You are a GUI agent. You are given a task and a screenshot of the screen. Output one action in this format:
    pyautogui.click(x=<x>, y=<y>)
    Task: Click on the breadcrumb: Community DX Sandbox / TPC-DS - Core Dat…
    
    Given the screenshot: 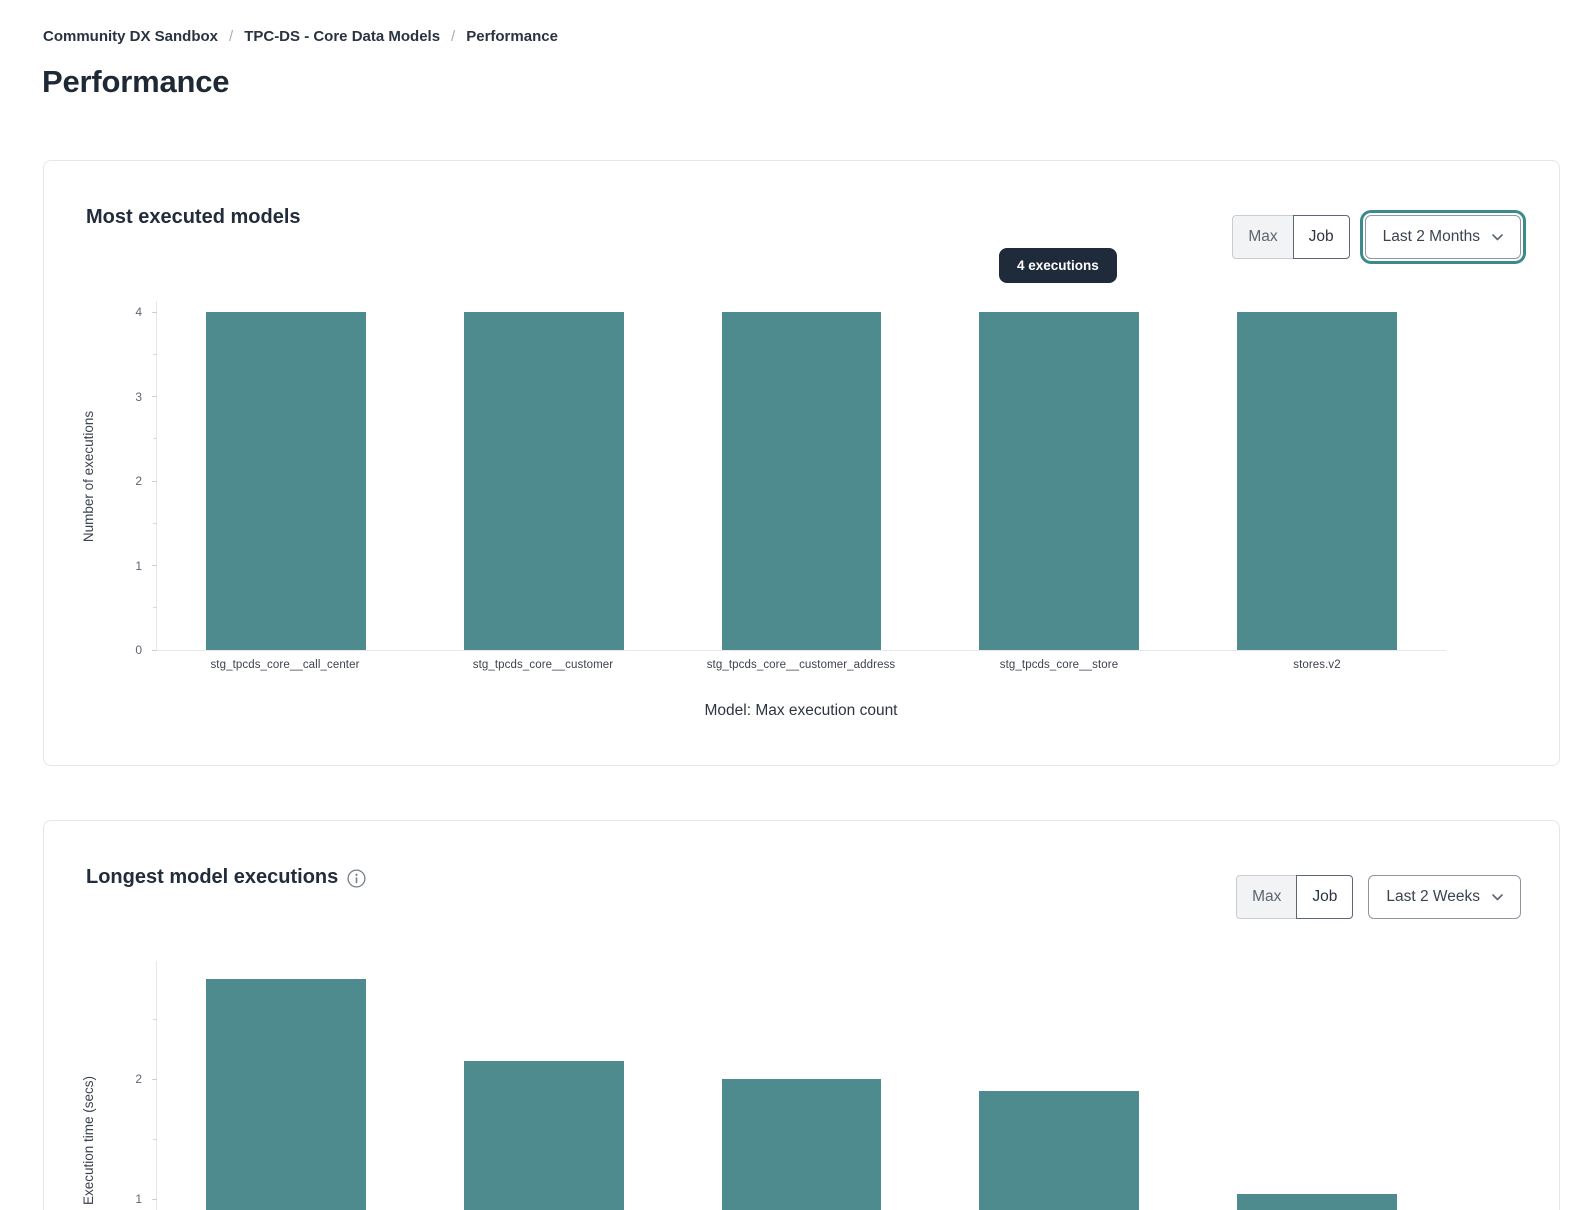 What is the action you would take?
    pyautogui.click(x=300, y=36)
    